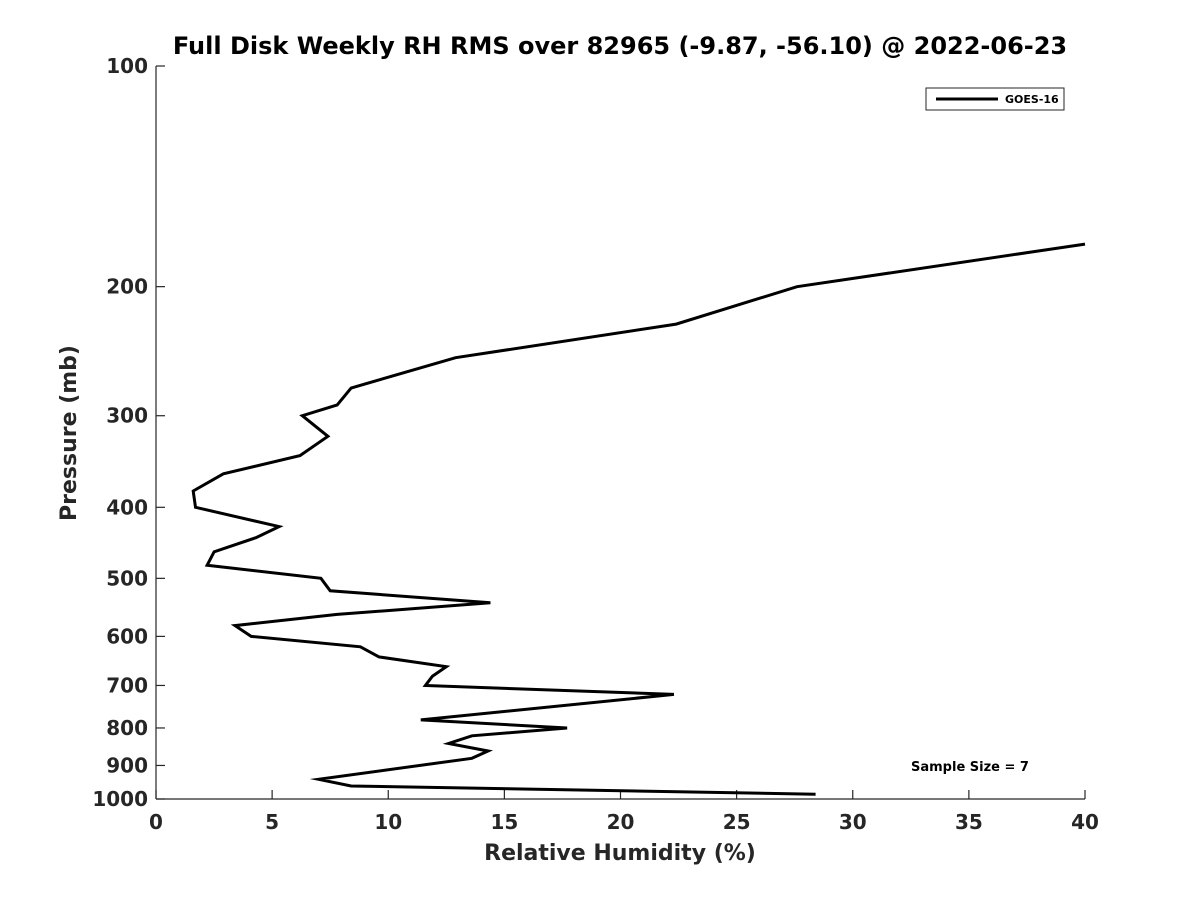  I want to click on y-axis-label: Pressure (mb), so click(69, 433).